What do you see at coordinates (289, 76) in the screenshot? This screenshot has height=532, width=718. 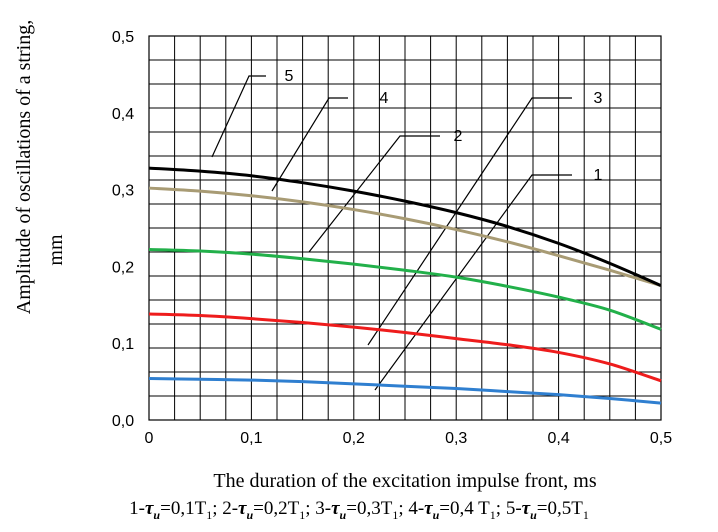 I see `curve-label-5: 5` at bounding box center [289, 76].